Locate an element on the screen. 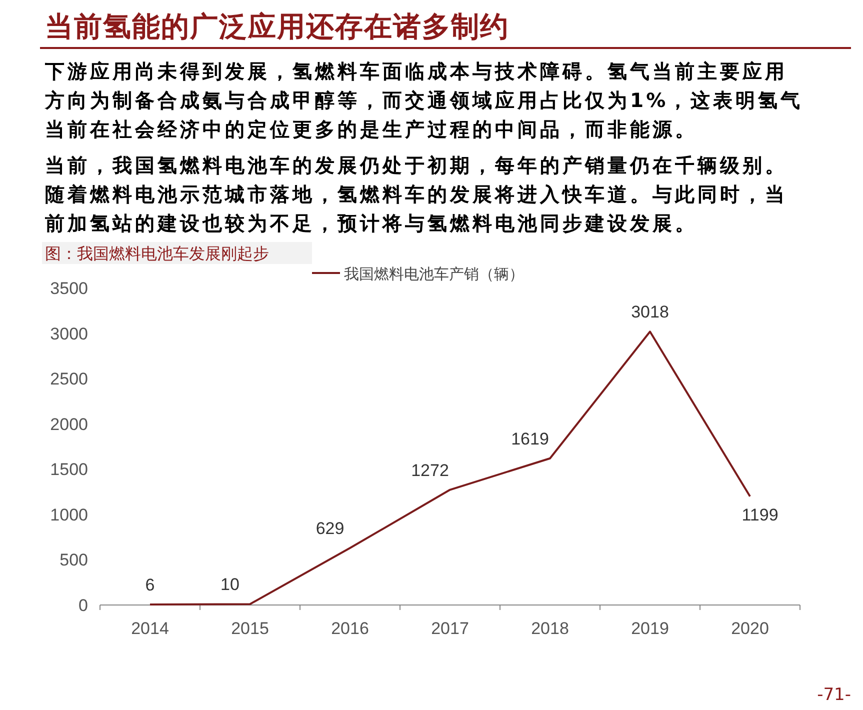 Image resolution: width=863 pixels, height=710 pixels. text: 当前，我国氢燃料电池车的发展仍处于初期，每年的产销量仍在千辆级别。随着燃料电池示范城市落地，氢燃料车的发展将进入快车道。与此同时，当前加氢站的建设也较为不足，预计将与氢燃料电池同步建设发展。 is located at coordinates (416, 194).